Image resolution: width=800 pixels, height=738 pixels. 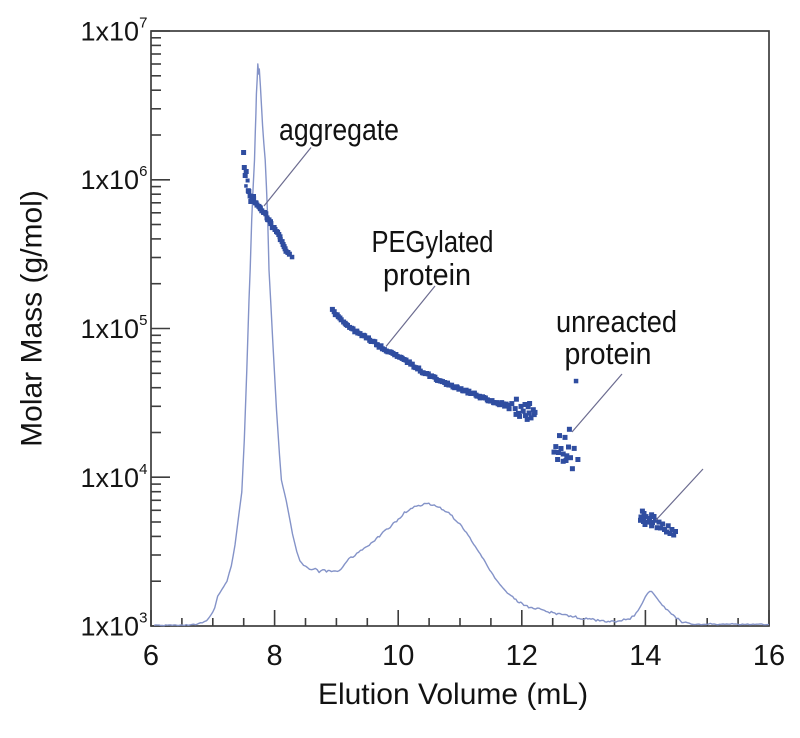 What do you see at coordinates (339, 129) in the screenshot?
I see `svg-text: aggregate` at bounding box center [339, 129].